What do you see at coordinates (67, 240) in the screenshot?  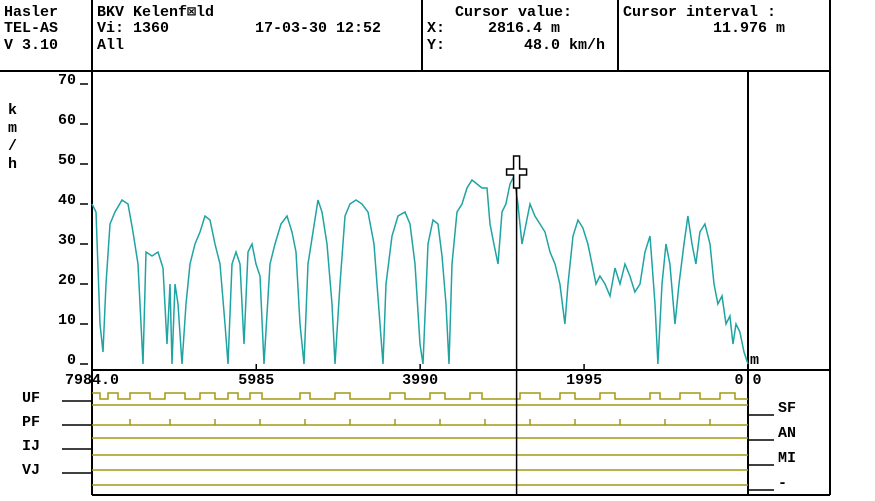 I see `y-tick-label: 30` at bounding box center [67, 240].